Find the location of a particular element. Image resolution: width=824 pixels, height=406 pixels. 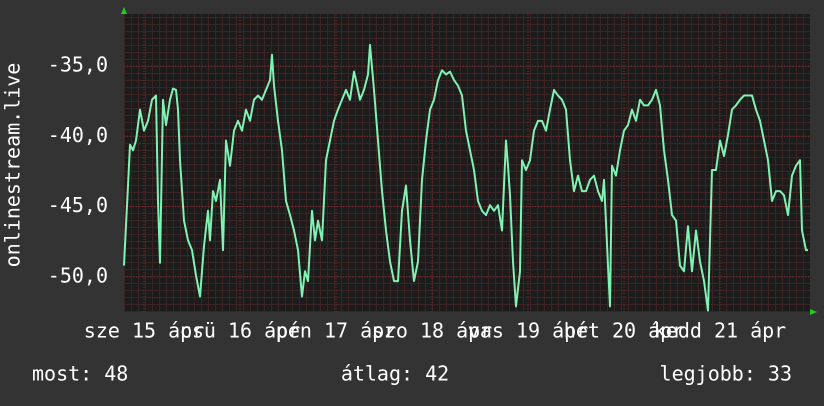

x-tick-label: vas 19 ápr is located at coordinates (528, 331).